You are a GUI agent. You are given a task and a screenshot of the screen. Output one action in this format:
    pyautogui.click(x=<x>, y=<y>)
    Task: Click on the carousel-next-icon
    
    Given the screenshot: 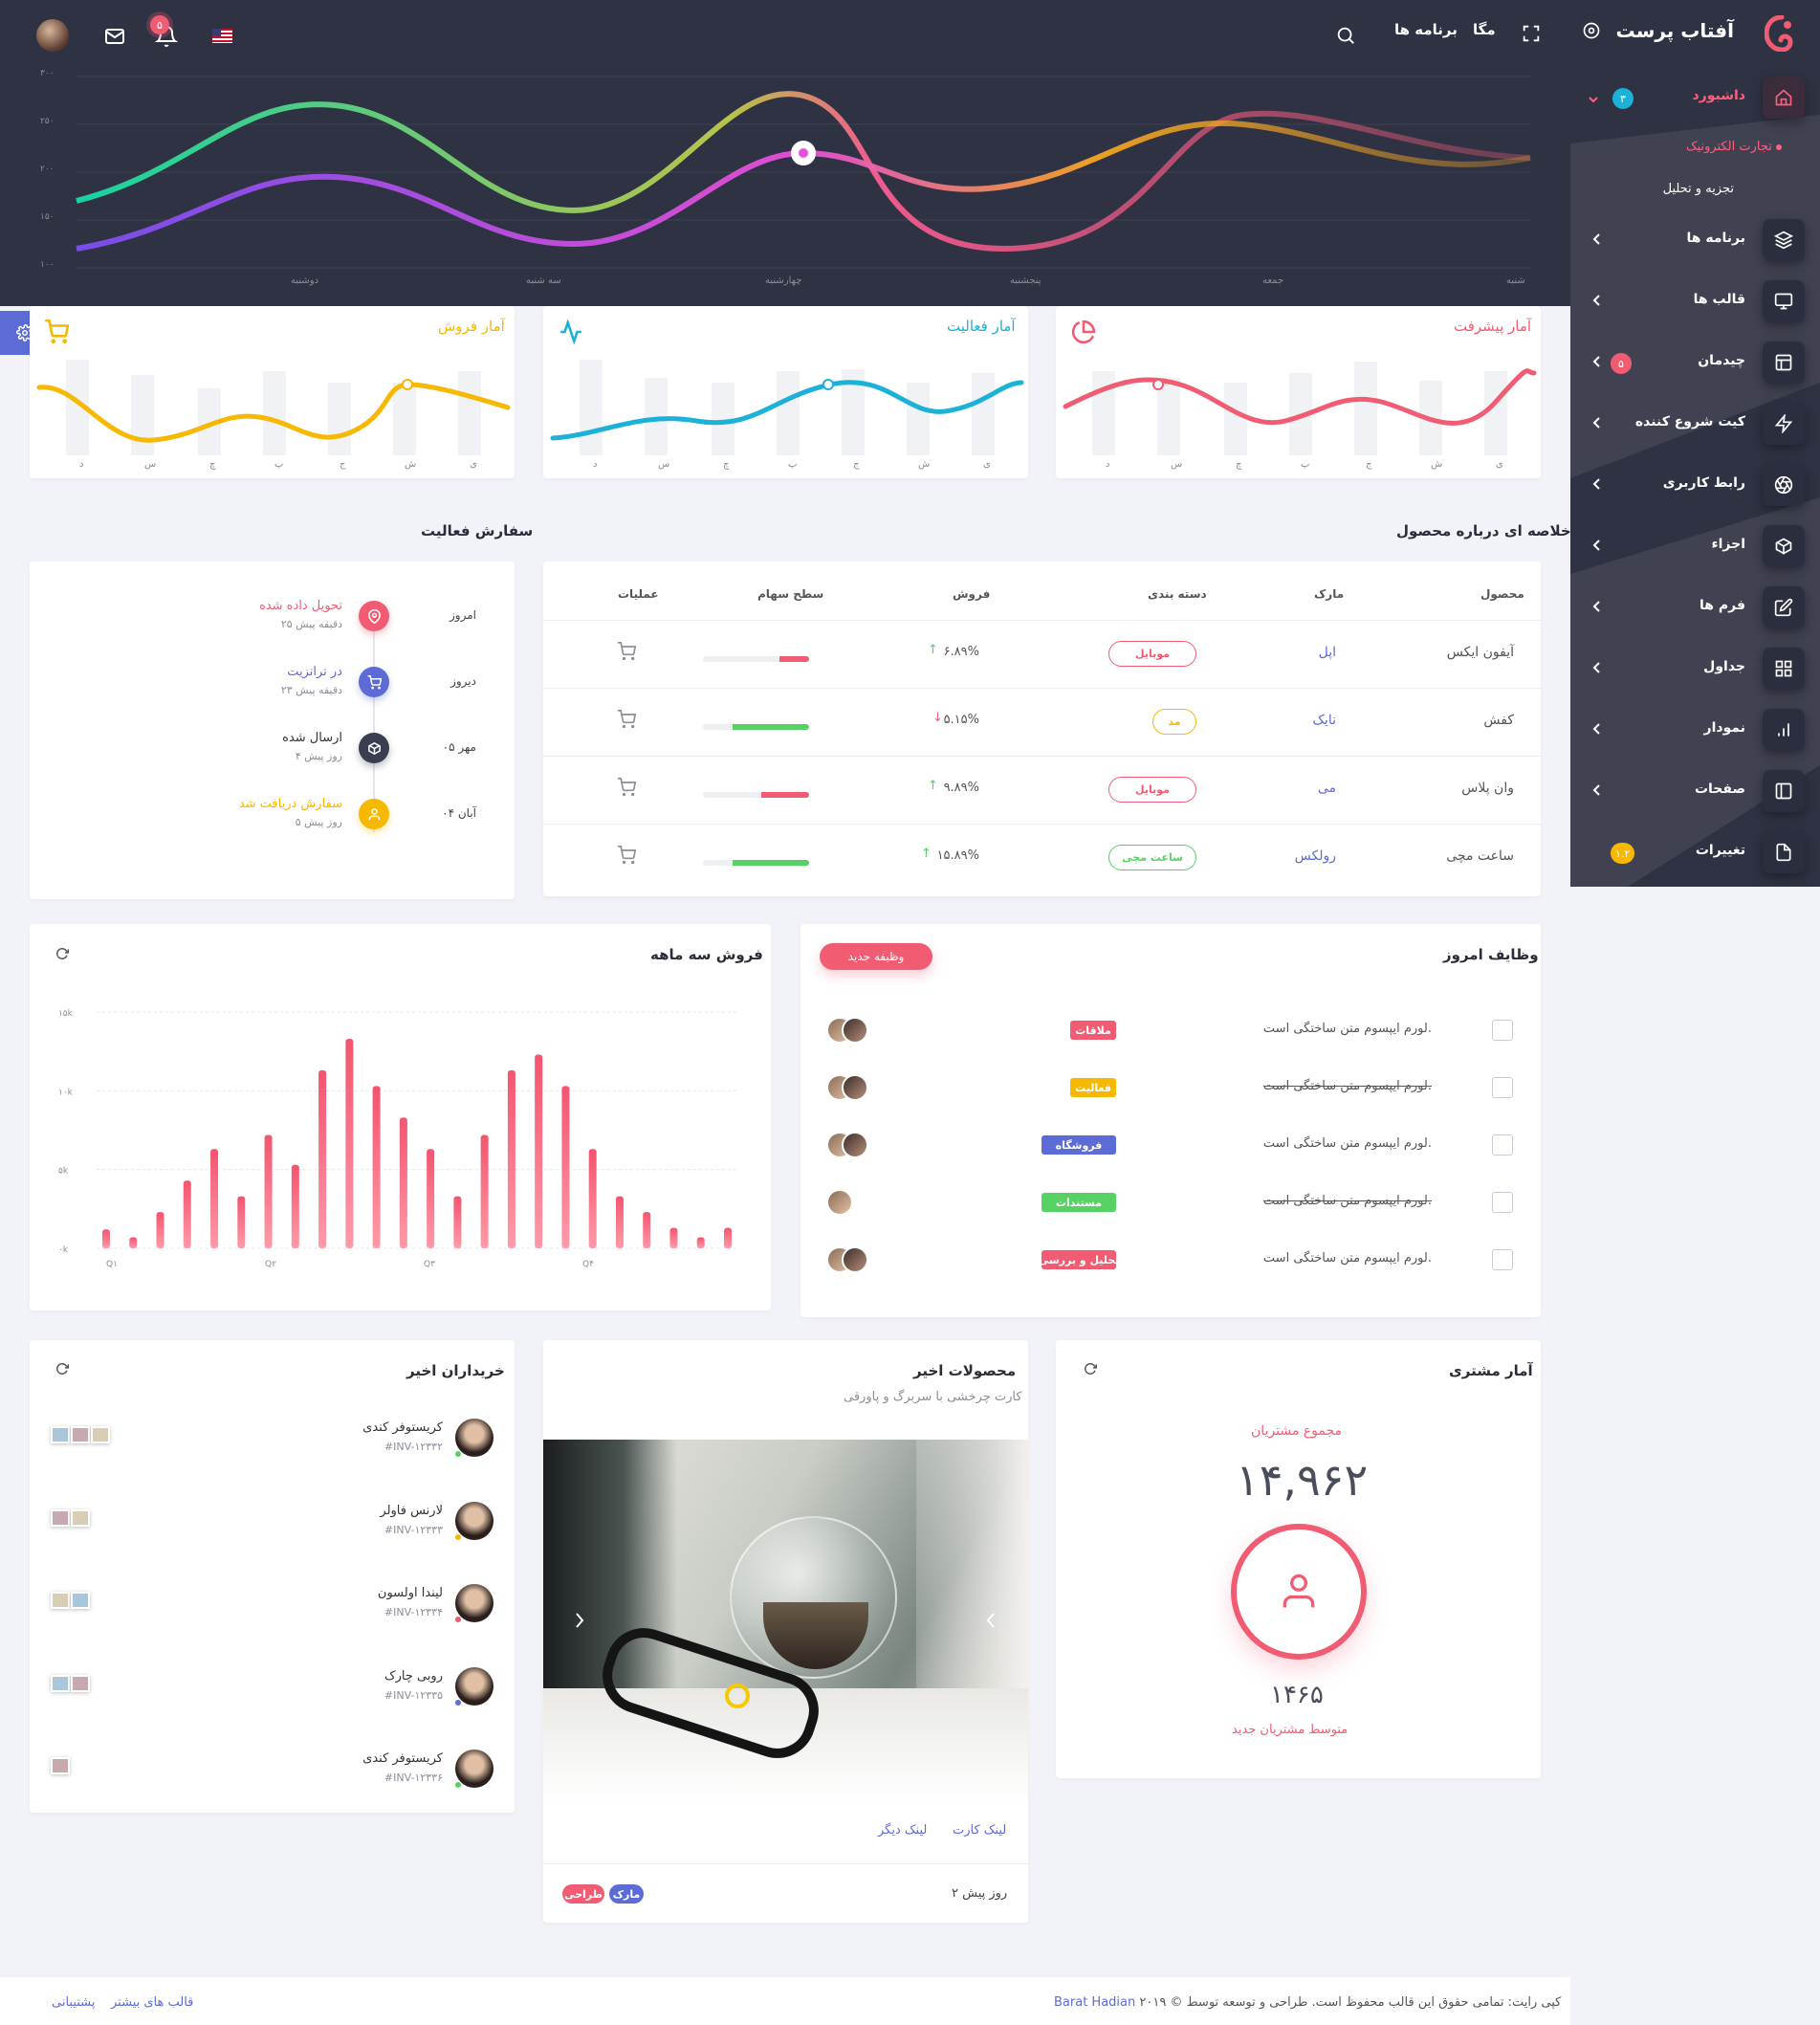 What is the action you would take?
    pyautogui.click(x=991, y=1621)
    